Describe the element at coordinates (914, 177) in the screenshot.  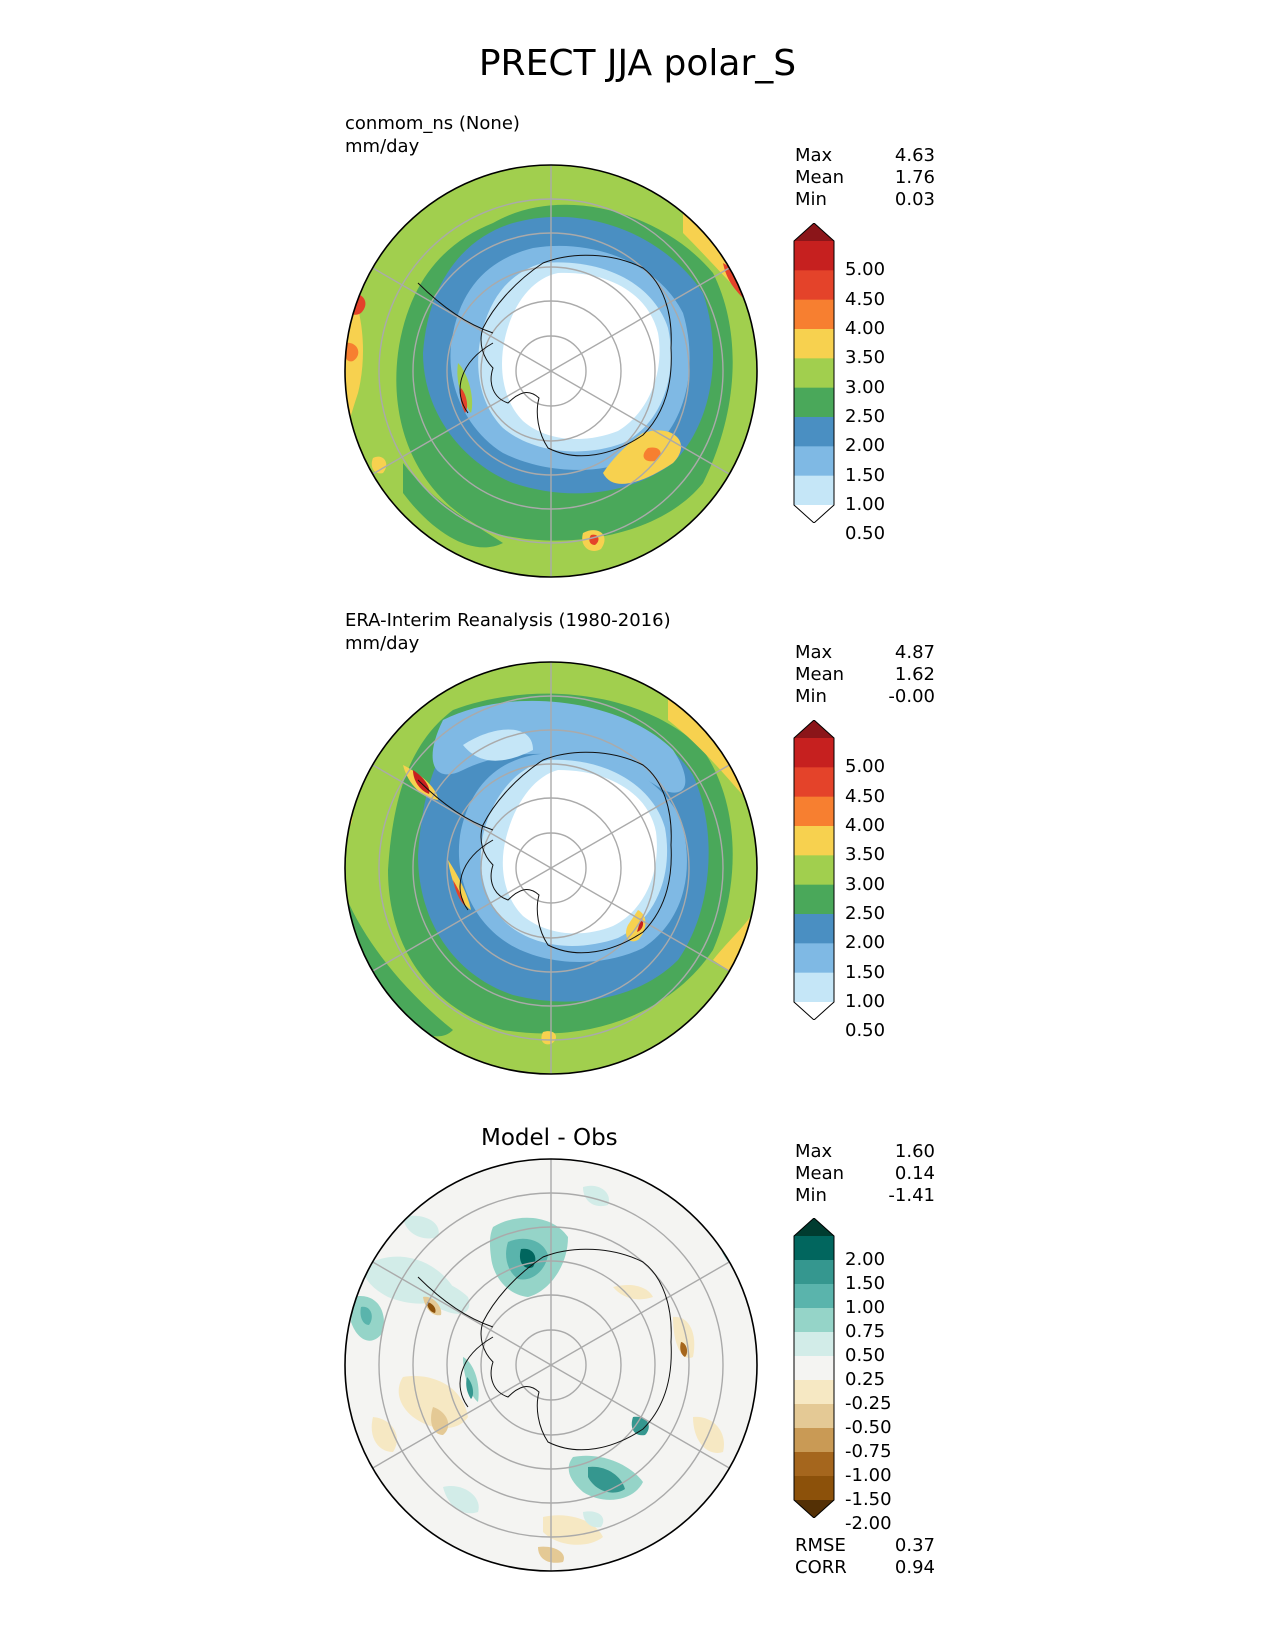
I see `panel1-mean-value: 1.76` at that location.